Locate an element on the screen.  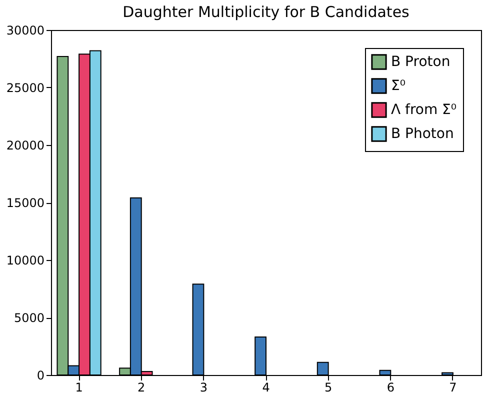
x-tick-label: 1 is located at coordinates (79, 387).